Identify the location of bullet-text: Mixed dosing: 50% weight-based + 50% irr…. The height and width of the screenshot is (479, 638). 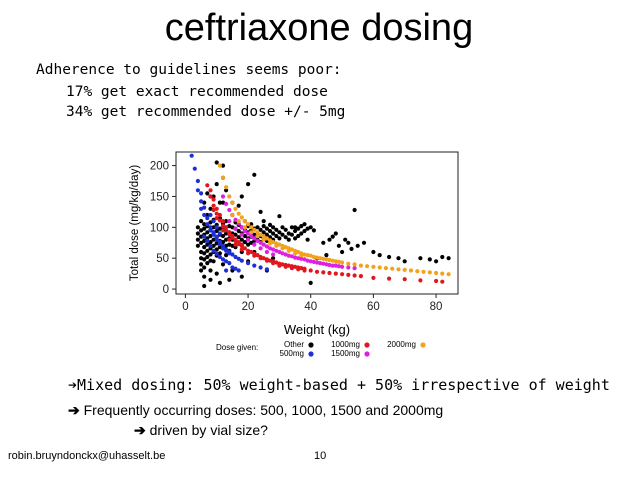
(343, 385).